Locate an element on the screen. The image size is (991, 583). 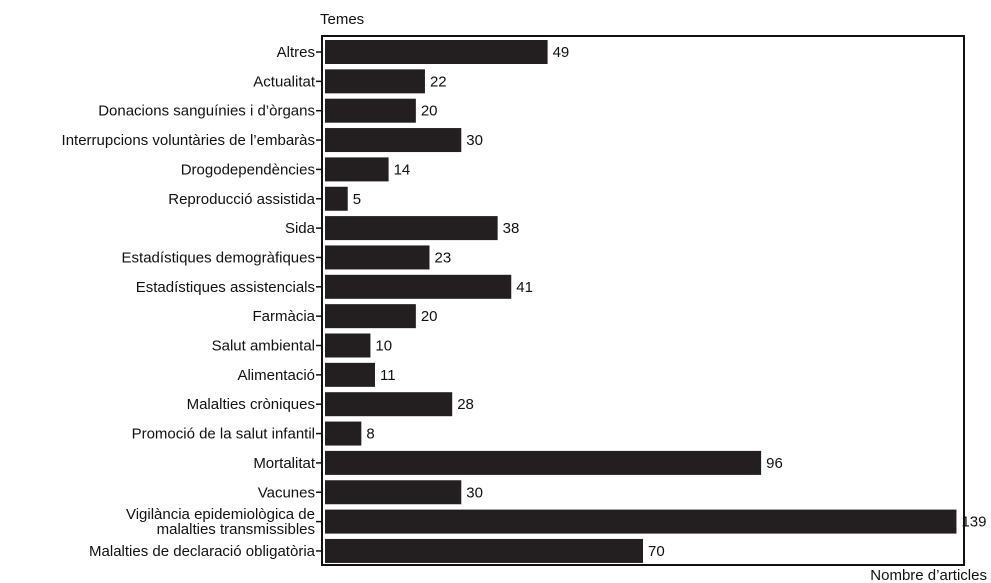
category-ticks-group is located at coordinates (319, 301).